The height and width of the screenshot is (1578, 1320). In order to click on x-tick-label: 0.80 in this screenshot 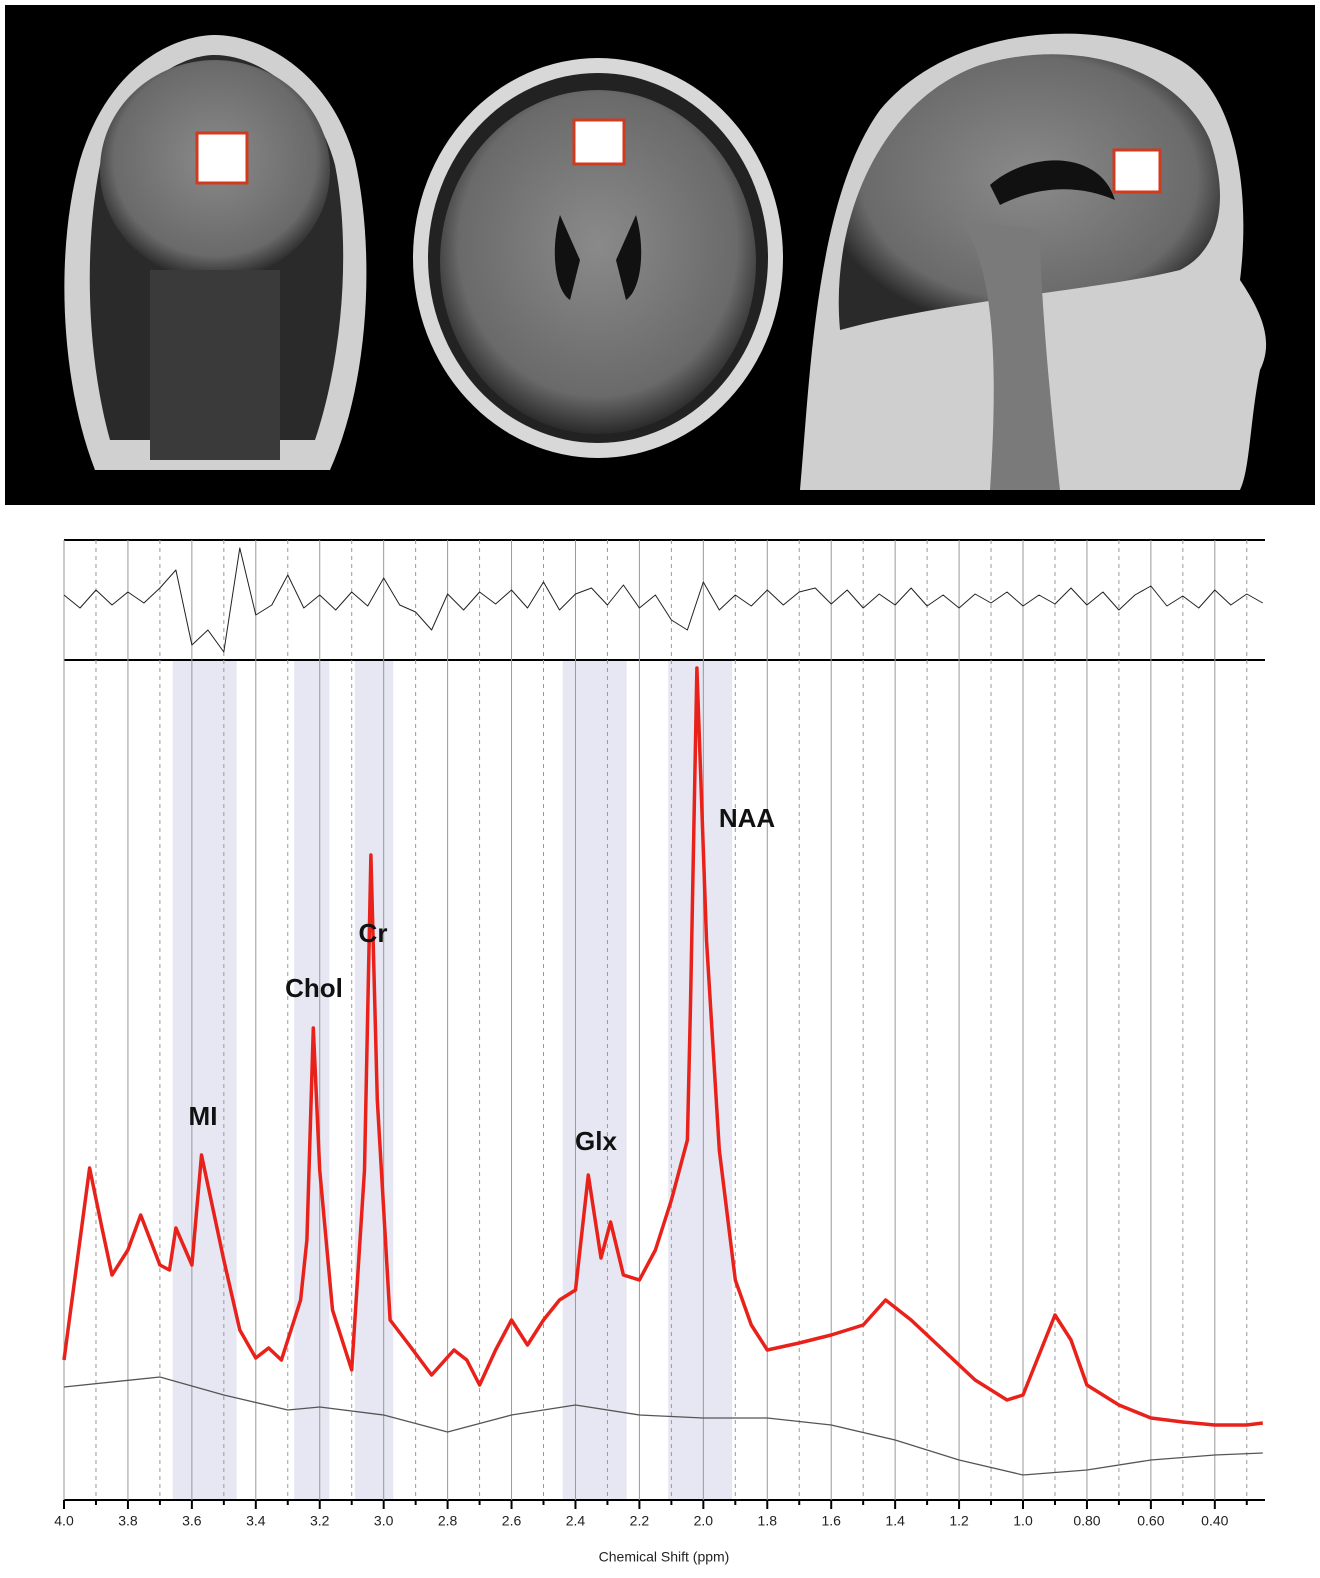, I will do `click(1086, 1521)`.